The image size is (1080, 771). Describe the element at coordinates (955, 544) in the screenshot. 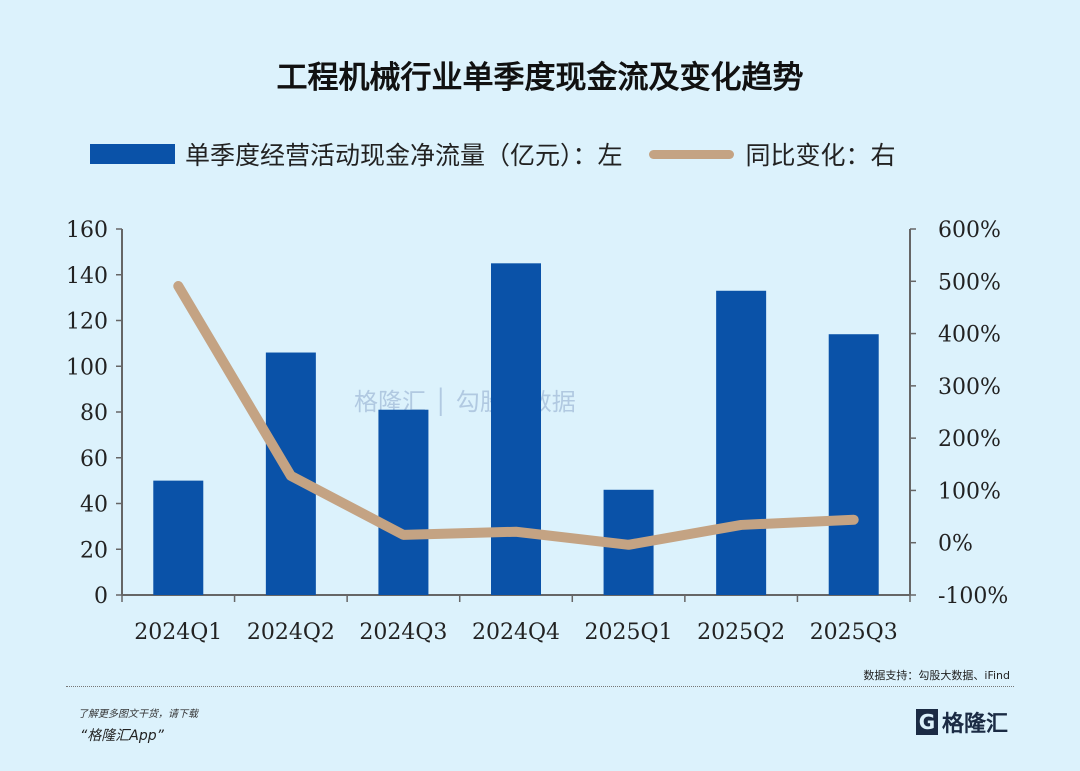

I see `right-tick-label: 0%` at that location.